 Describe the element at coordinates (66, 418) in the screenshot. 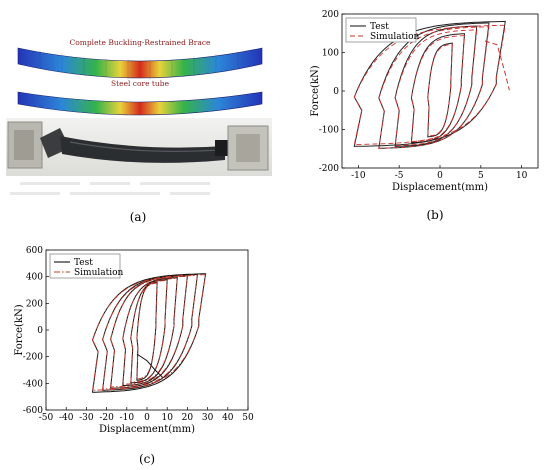

I see `x-tick-label: -40` at that location.